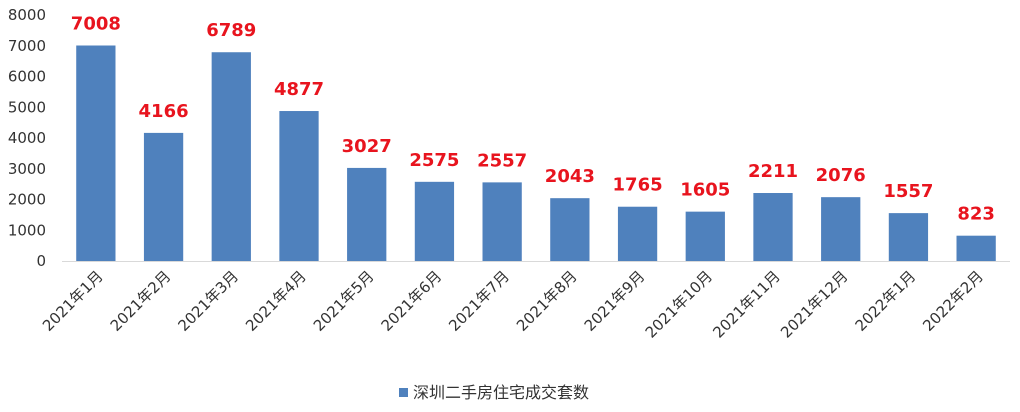  I want to click on legend: 深圳二手房住宅成交套数, so click(494, 392).